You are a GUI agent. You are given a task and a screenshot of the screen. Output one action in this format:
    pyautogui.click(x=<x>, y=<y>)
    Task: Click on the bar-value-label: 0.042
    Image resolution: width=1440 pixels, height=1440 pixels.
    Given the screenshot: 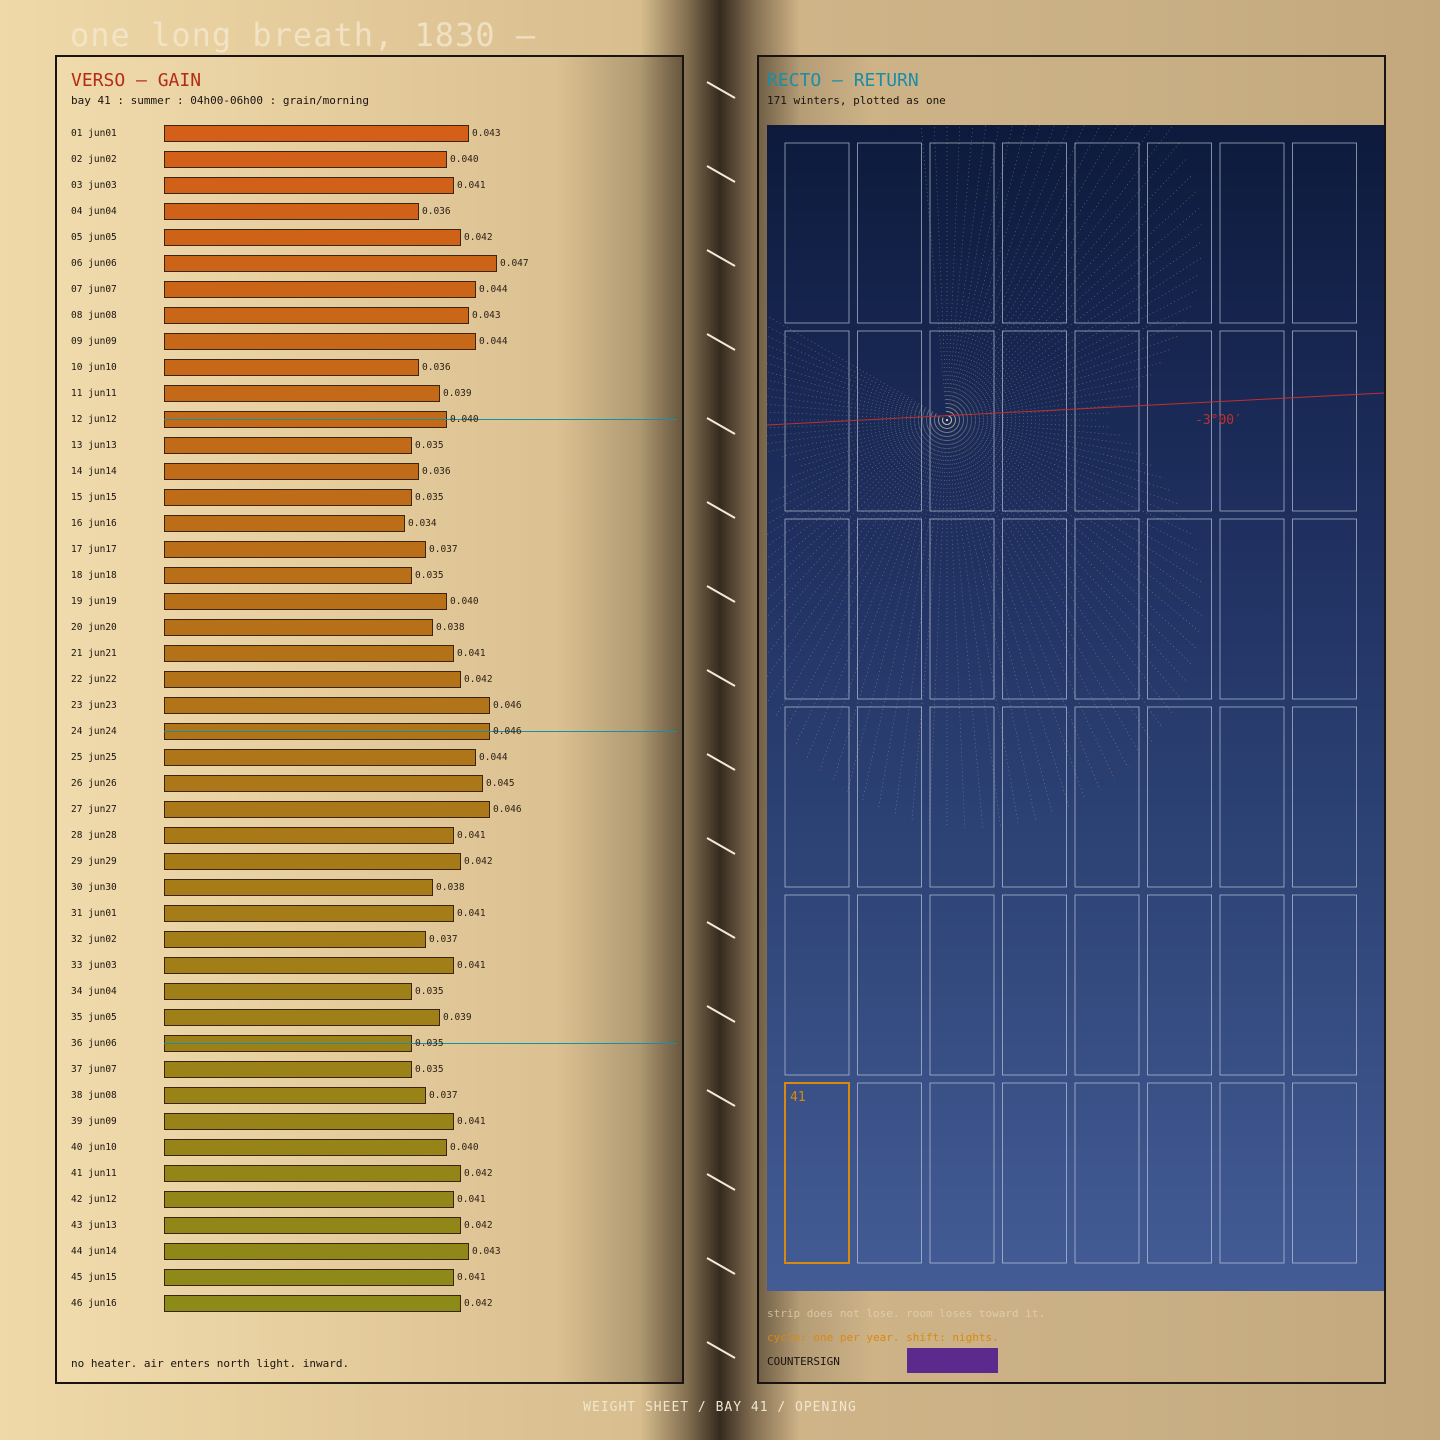 What is the action you would take?
    pyautogui.click(x=478, y=679)
    